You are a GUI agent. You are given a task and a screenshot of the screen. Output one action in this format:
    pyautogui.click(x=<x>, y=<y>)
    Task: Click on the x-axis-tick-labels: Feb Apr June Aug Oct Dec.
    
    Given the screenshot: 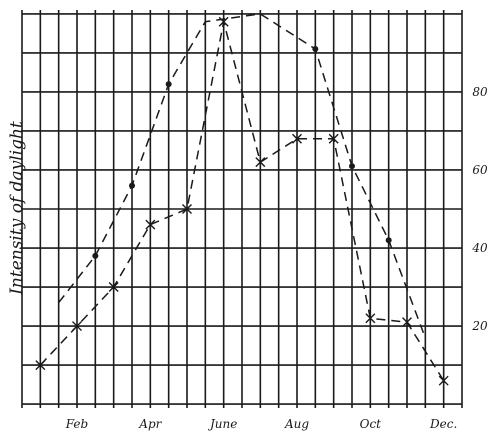 What is the action you would take?
    pyautogui.click(x=261, y=424)
    